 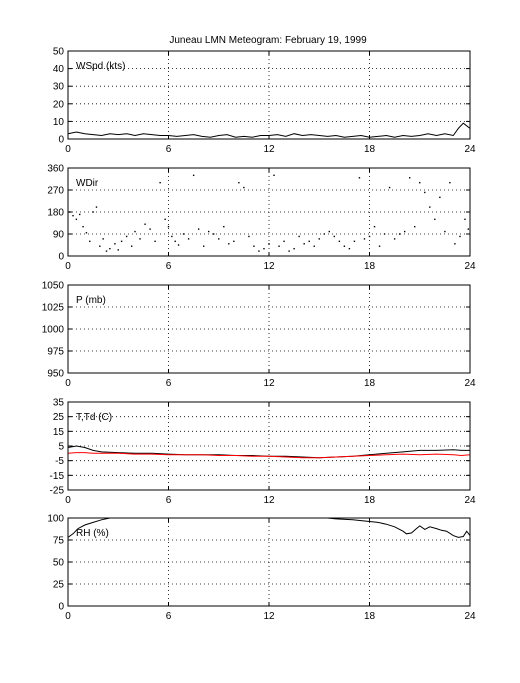 What do you see at coordinates (55, 374) in the screenshot?
I see `y-tick-label: 950` at bounding box center [55, 374].